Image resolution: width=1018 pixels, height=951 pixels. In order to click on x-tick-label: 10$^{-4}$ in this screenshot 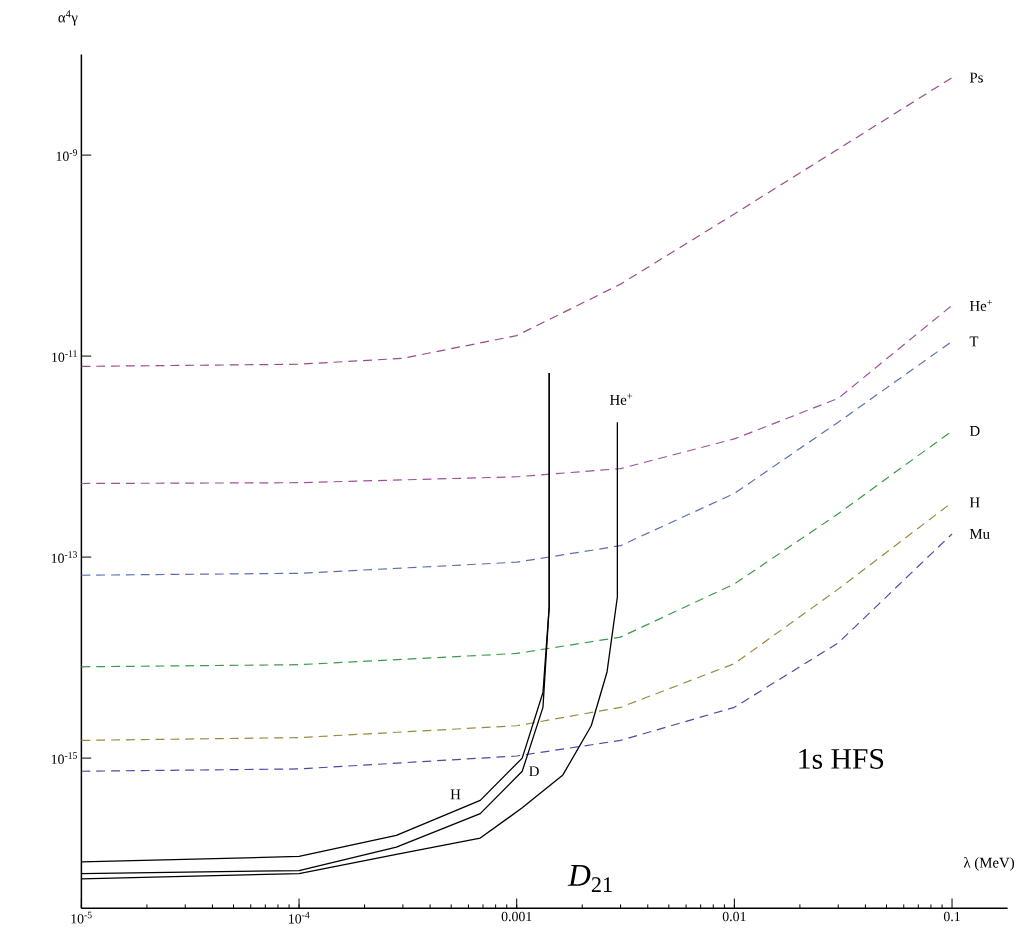, I will do `click(299, 917)`.